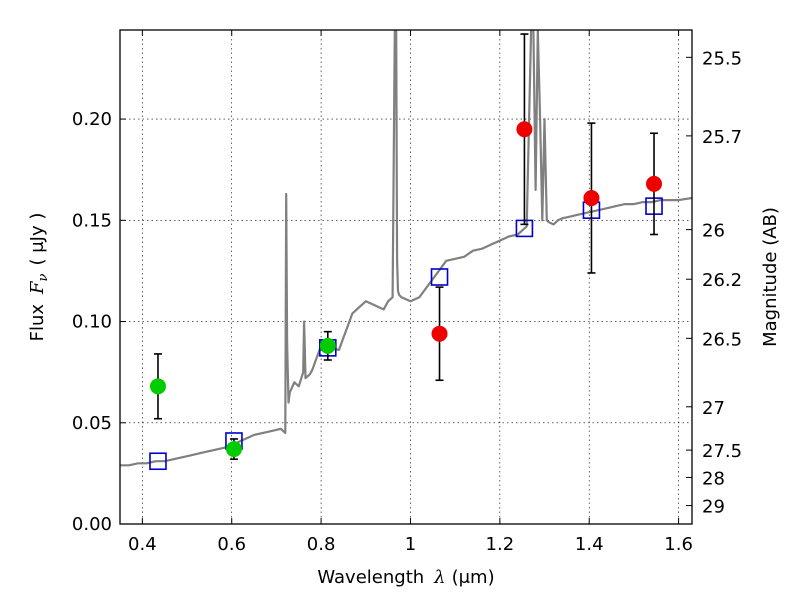 The image size is (800, 600). What do you see at coordinates (713, 478) in the screenshot?
I see `y2-tick-label: 28` at bounding box center [713, 478].